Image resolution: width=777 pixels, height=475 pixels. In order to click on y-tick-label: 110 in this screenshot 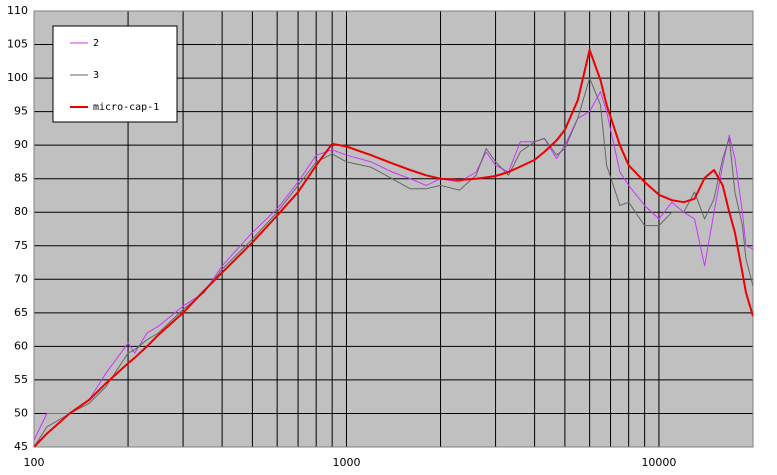, I will do `click(17, 10)`.